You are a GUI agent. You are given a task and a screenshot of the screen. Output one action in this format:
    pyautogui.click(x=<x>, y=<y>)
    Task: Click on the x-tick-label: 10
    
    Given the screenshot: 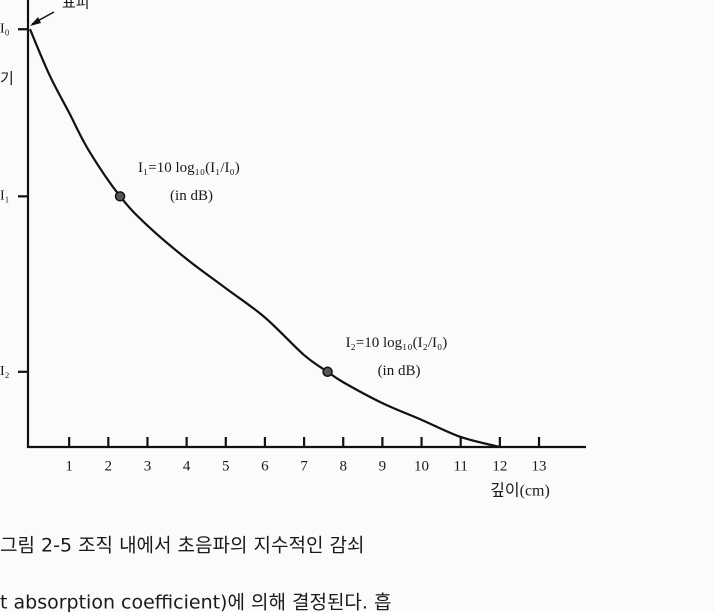 What is the action you would take?
    pyautogui.click(x=421, y=466)
    